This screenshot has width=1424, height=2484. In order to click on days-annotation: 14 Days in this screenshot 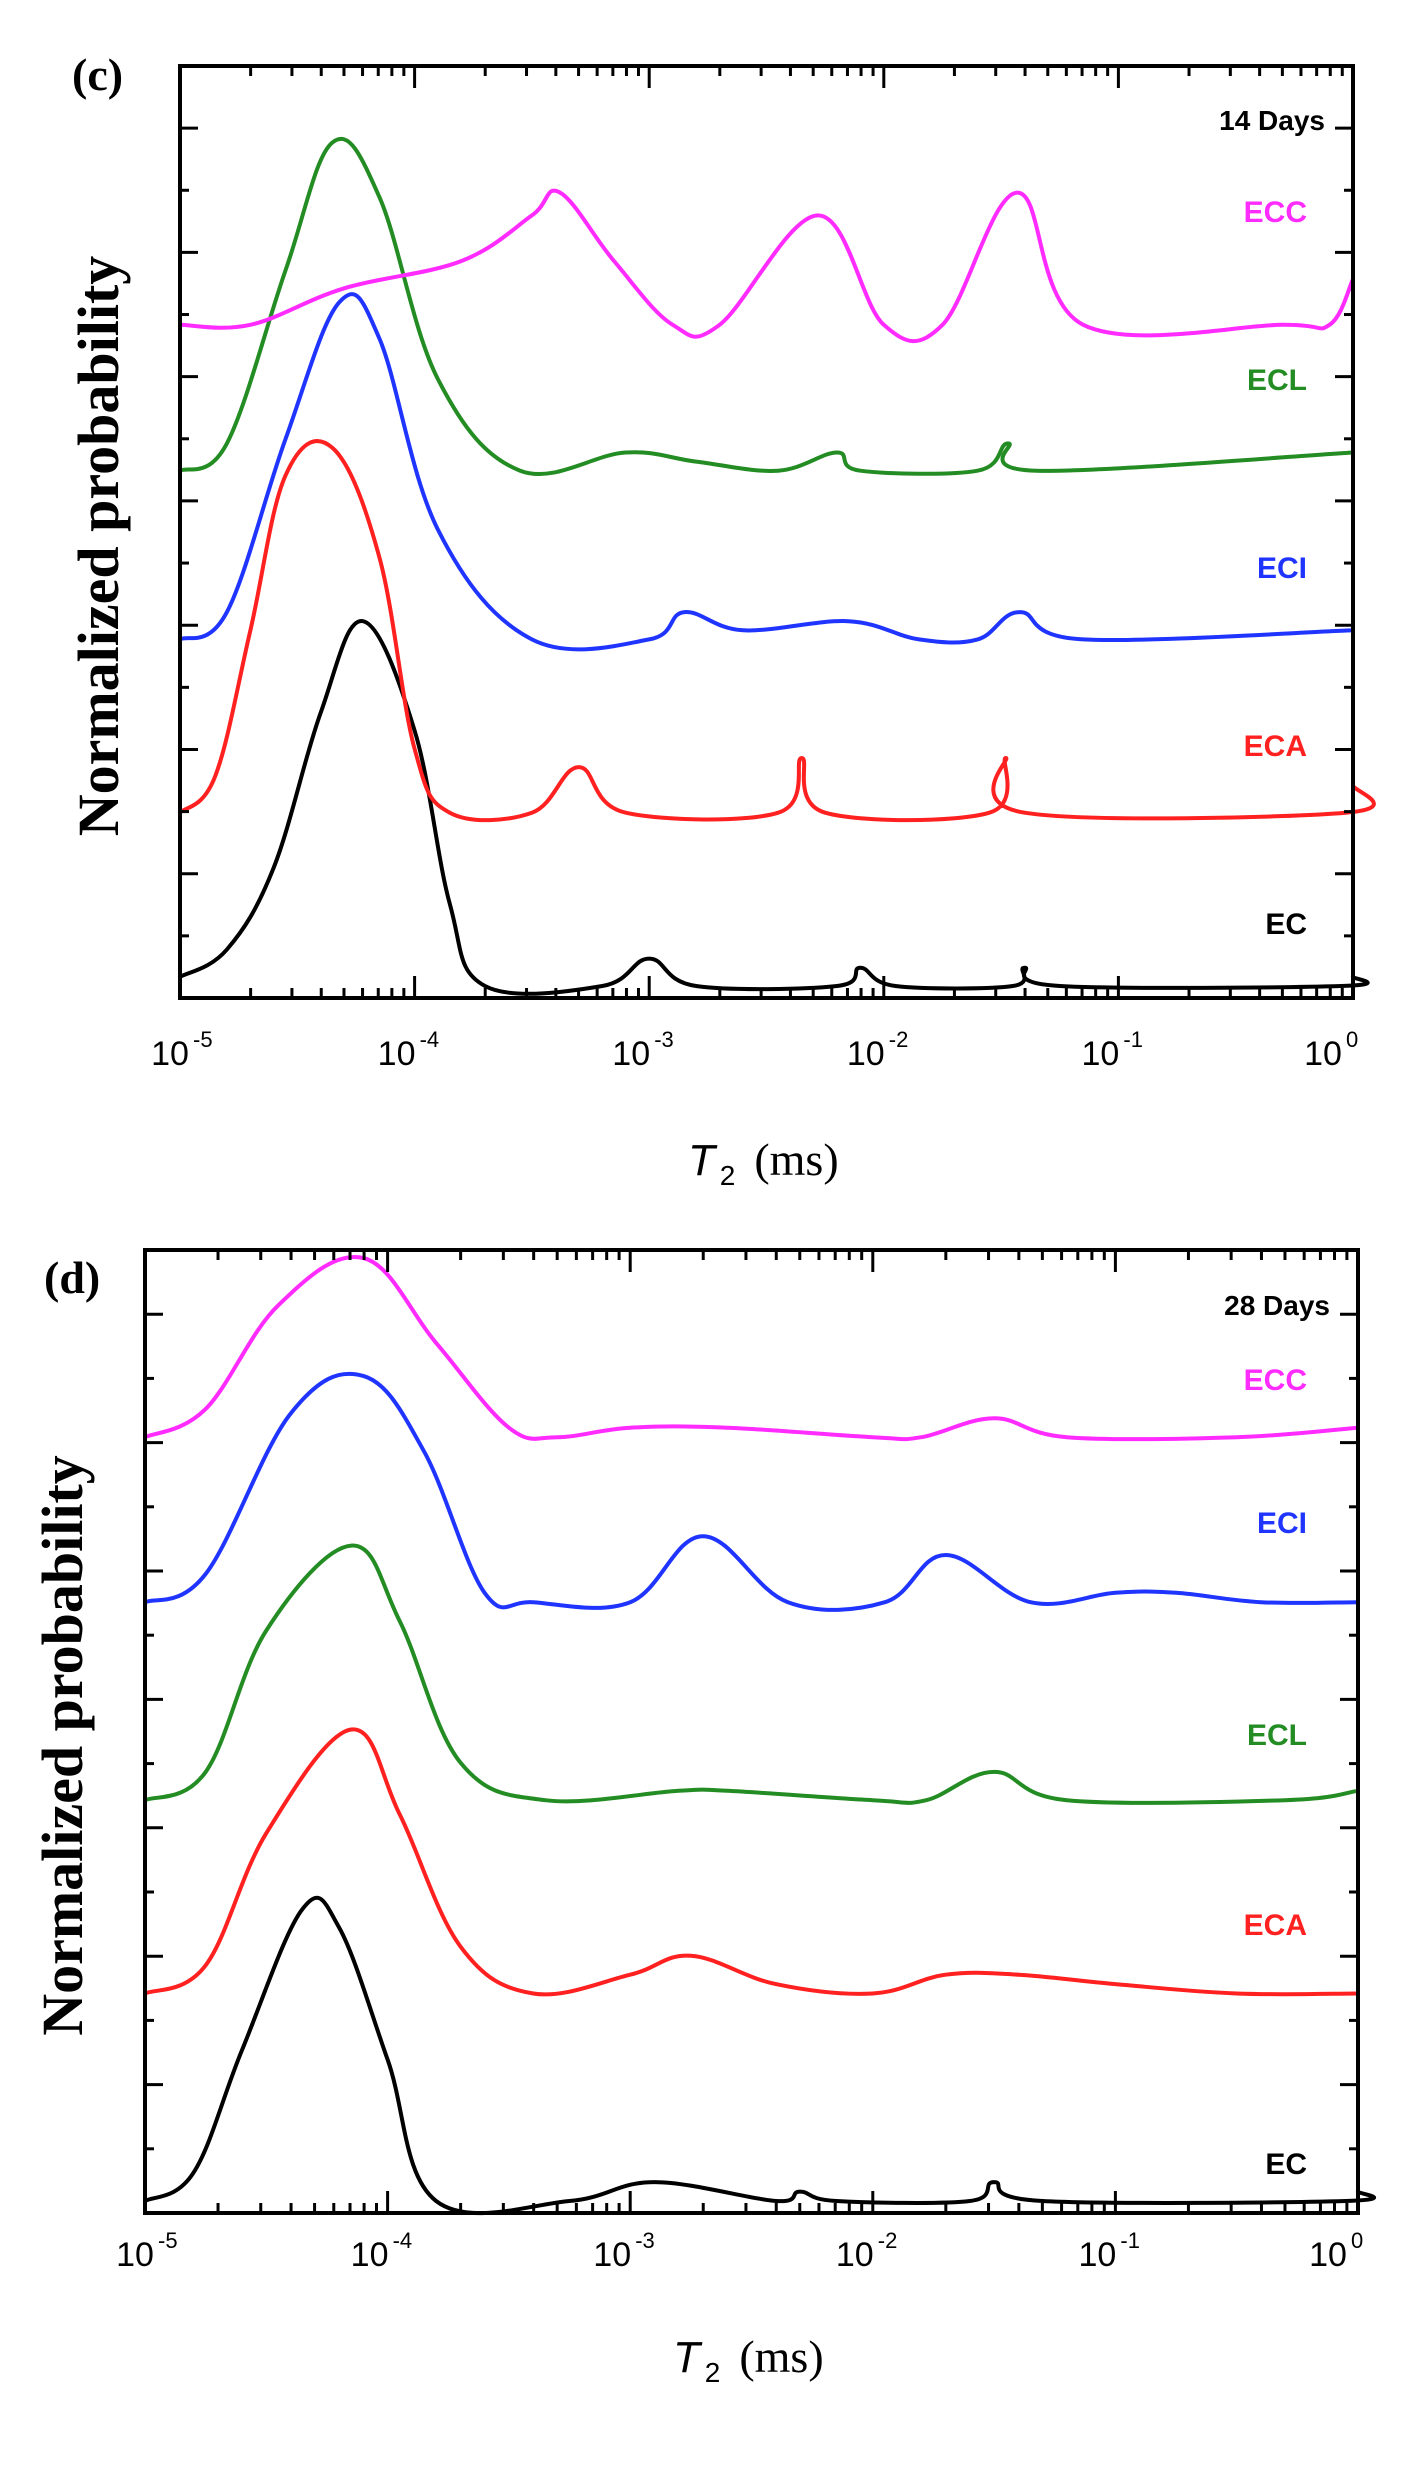, I will do `click(1272, 120)`.